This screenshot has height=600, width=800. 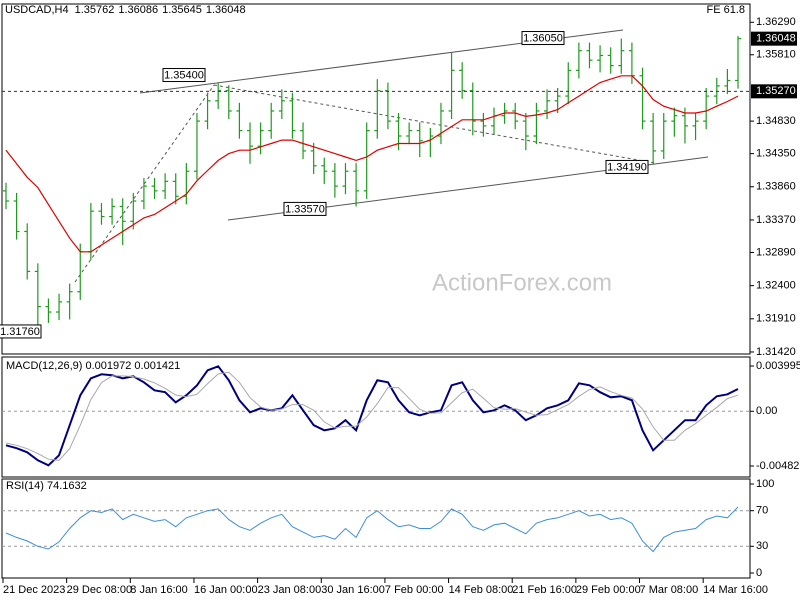 I want to click on x-tick-label: 14 Mar 16:00, so click(x=735, y=590).